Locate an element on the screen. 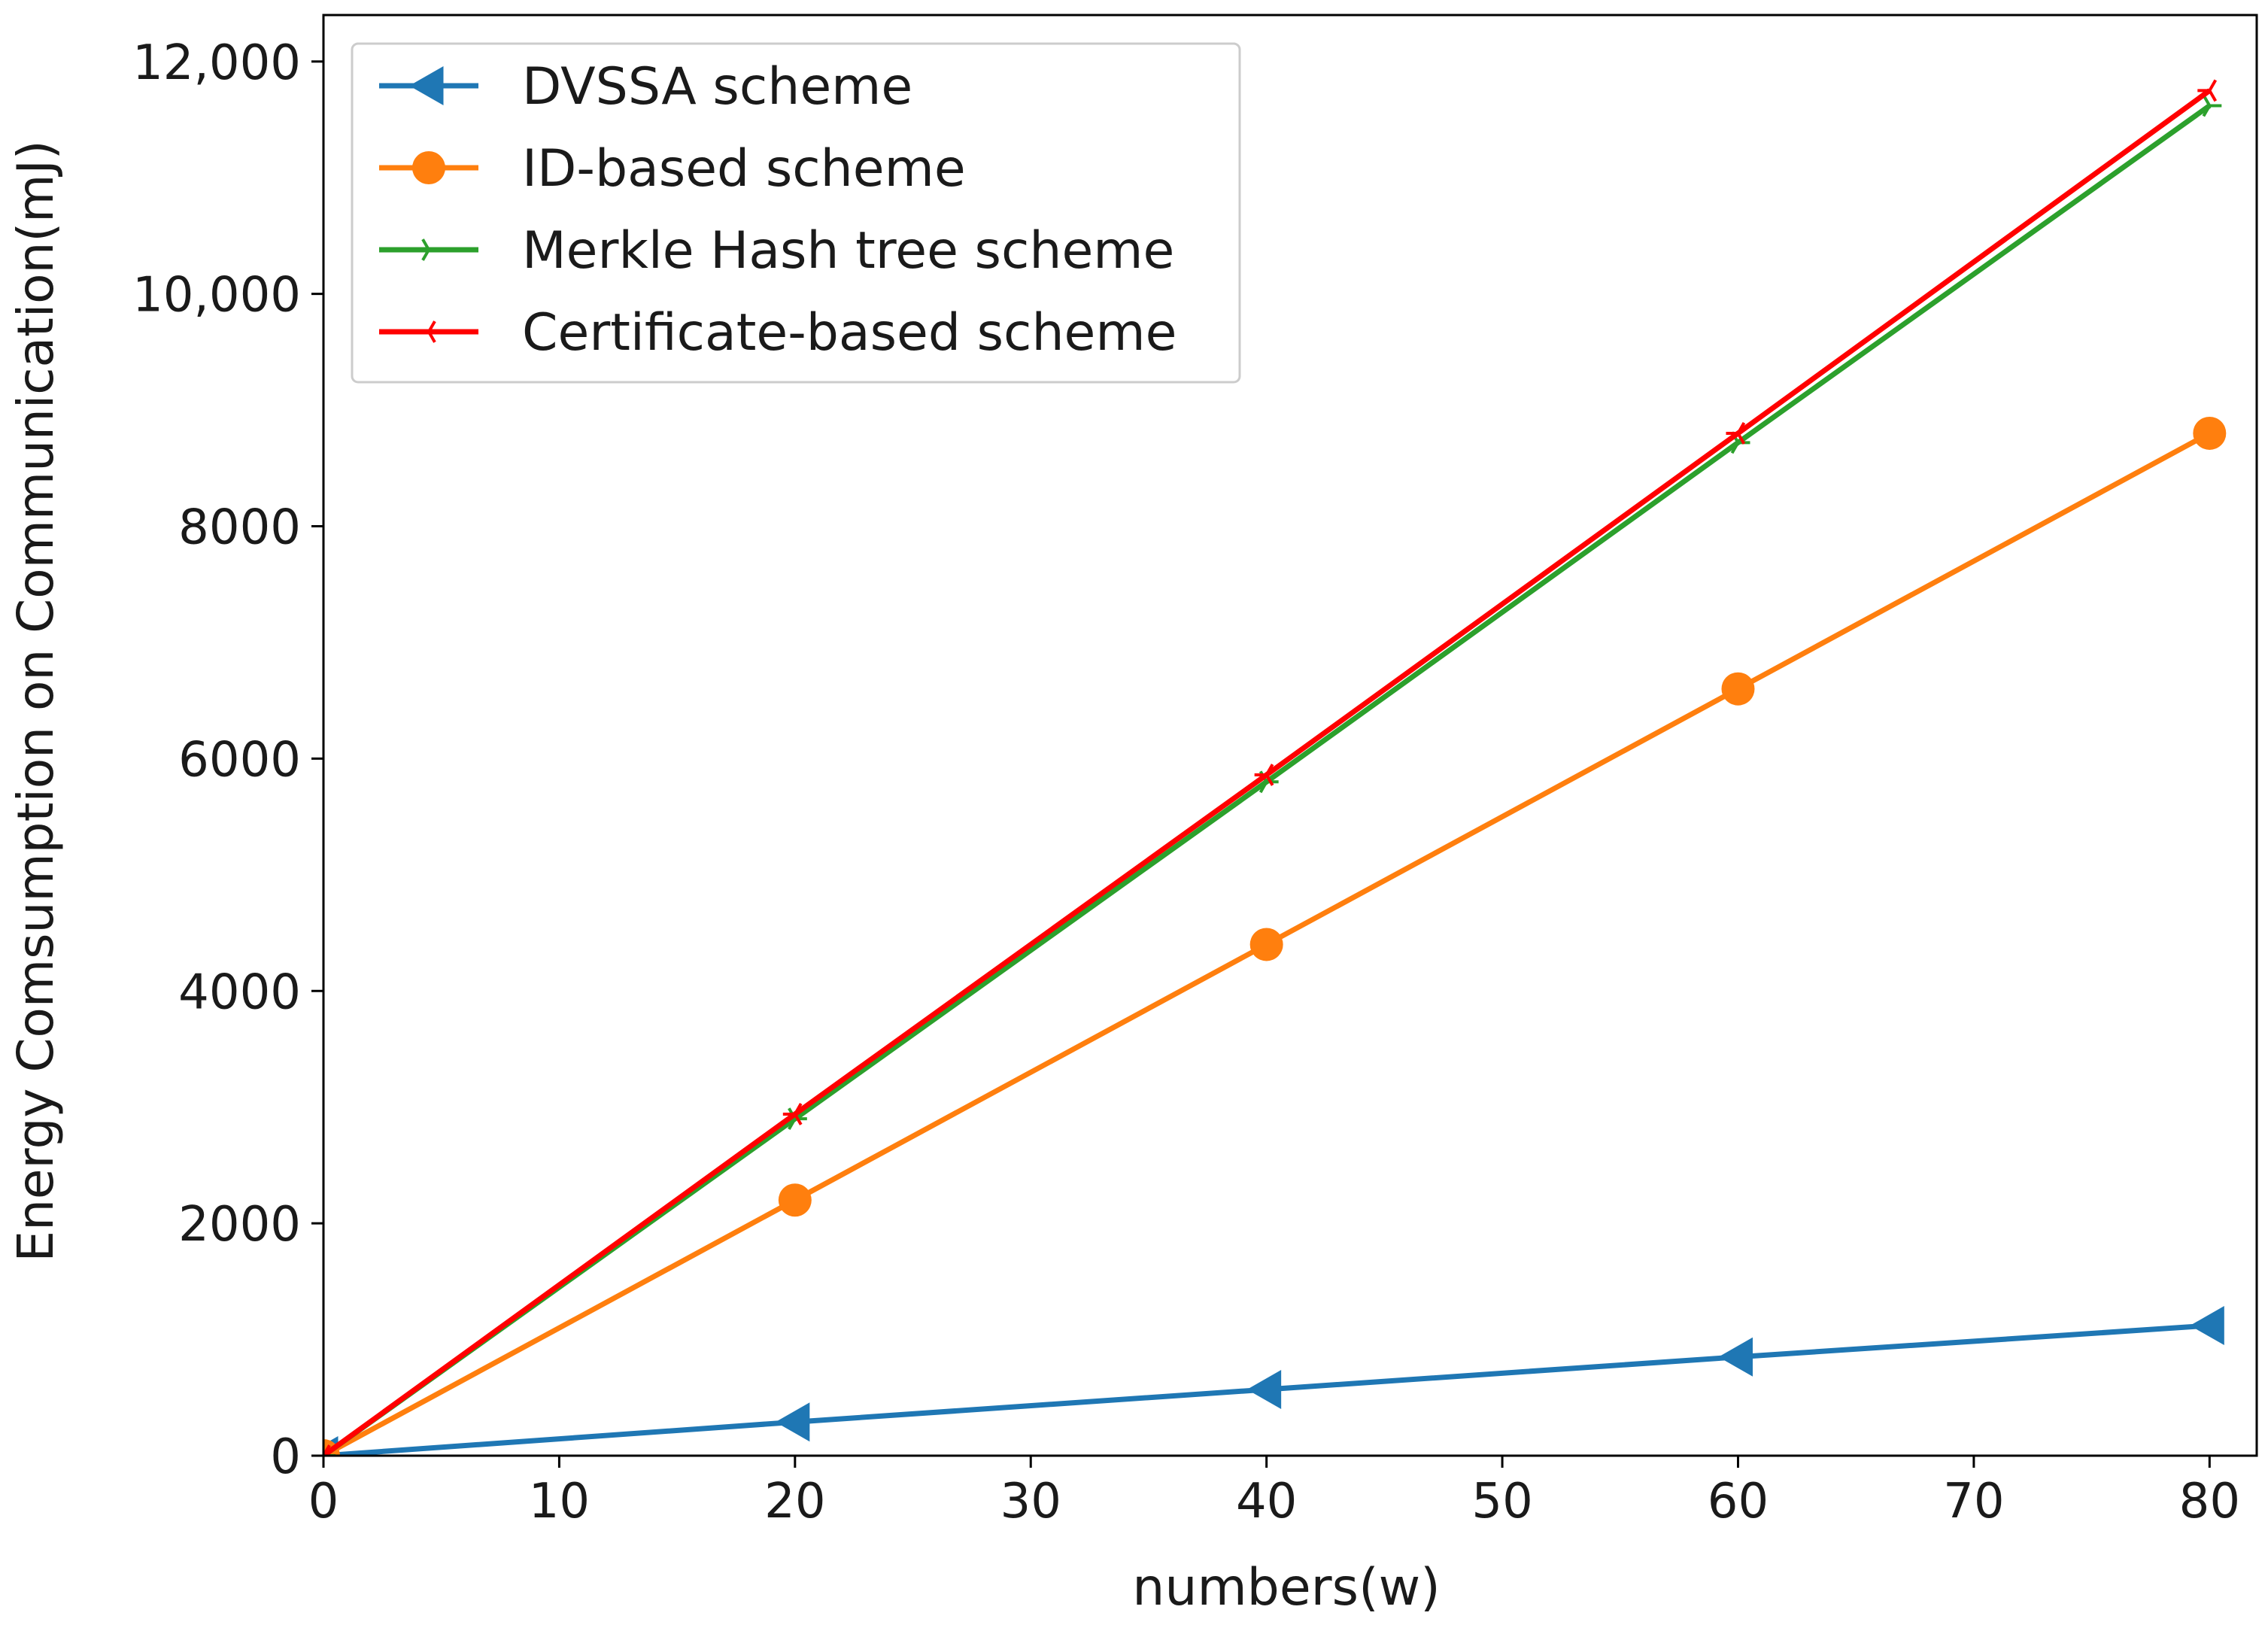  legend-item-dvssa-scheme: DVSSA scheme is located at coordinates (645, 87).